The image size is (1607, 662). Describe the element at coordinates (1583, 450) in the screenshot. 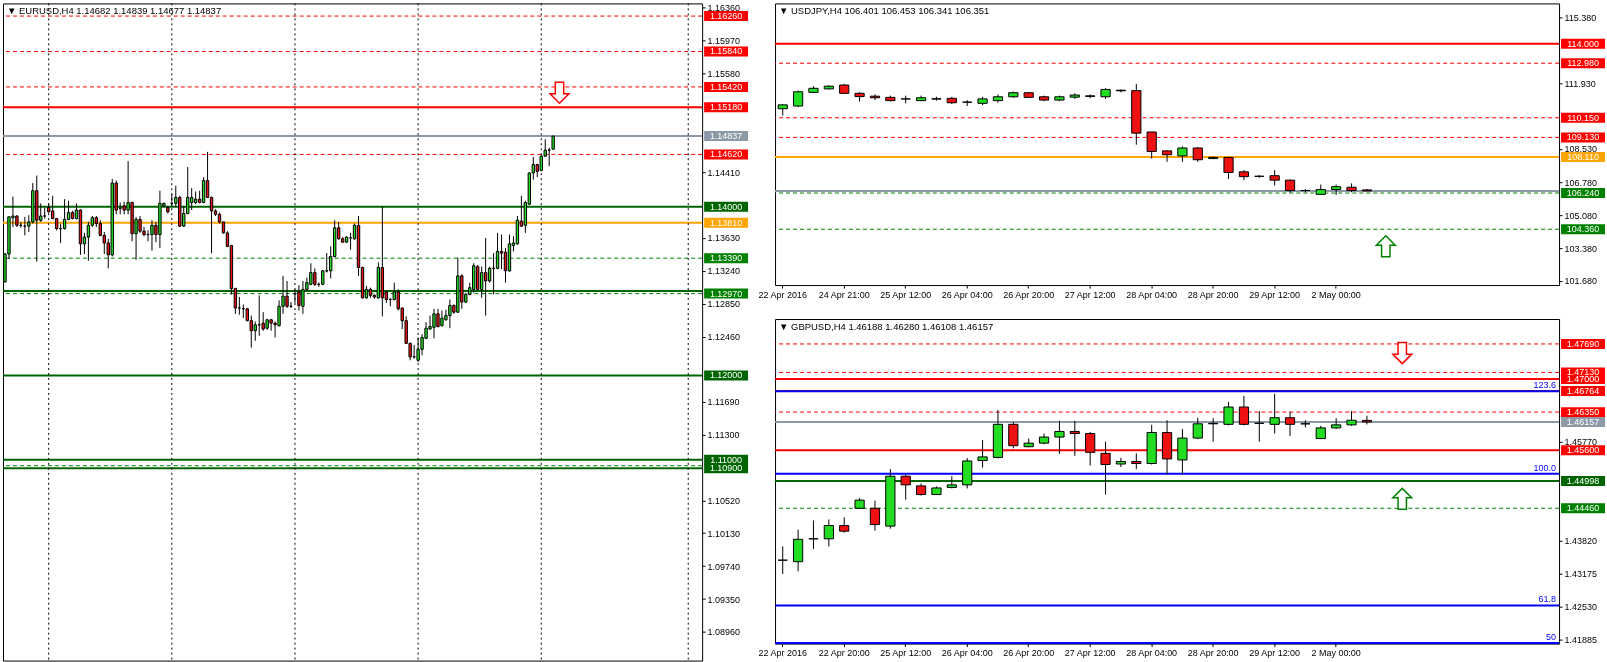

I see `ref-line-label: 1.45600` at that location.